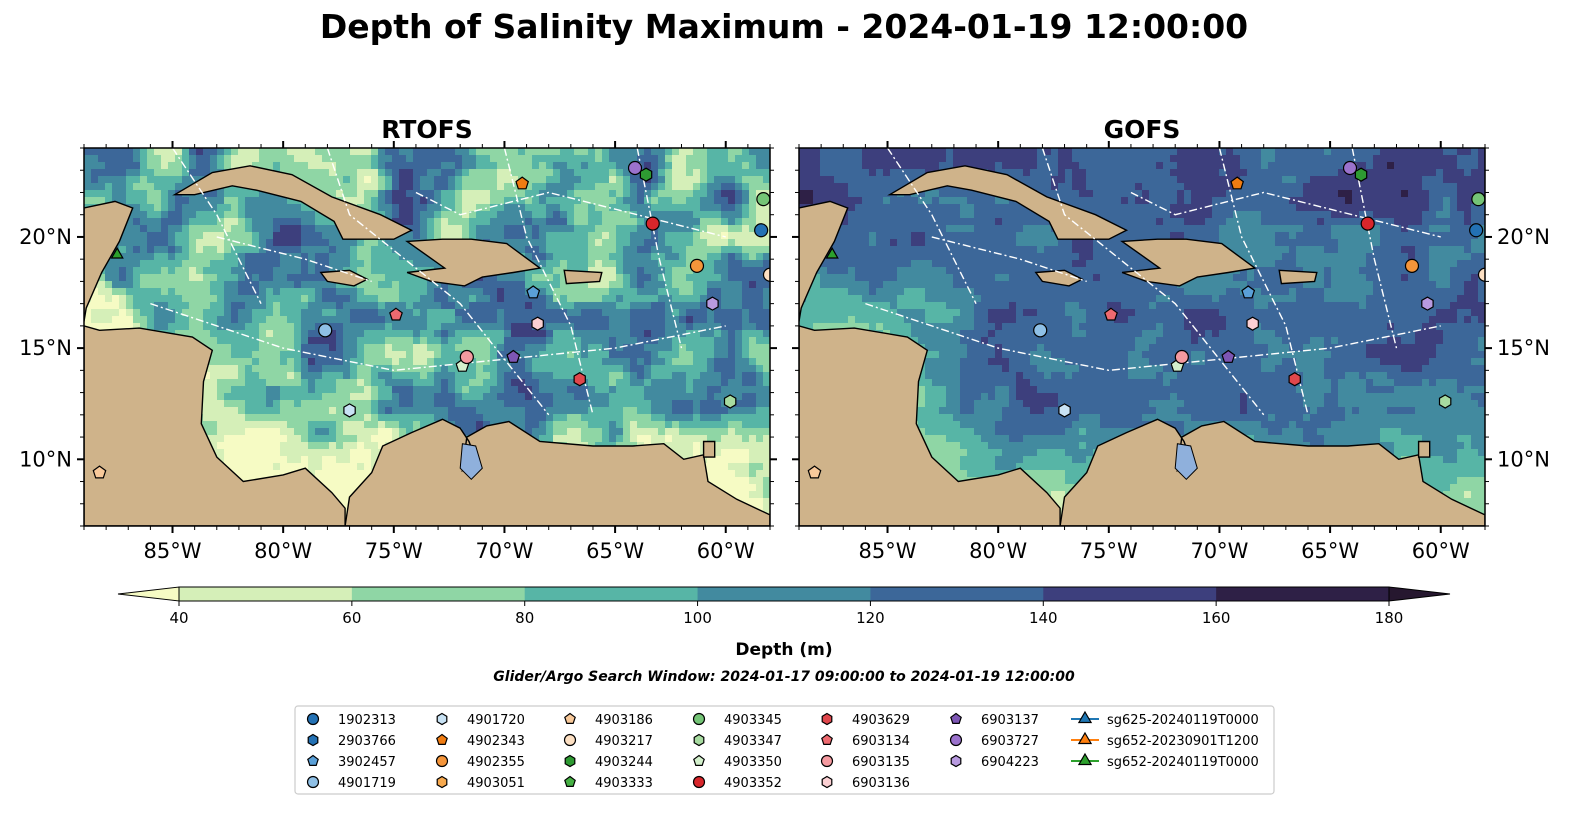 The height and width of the screenshot is (827, 1577). I want to click on legend-marker-sg652-20230901T1200, so click(1085, 738).